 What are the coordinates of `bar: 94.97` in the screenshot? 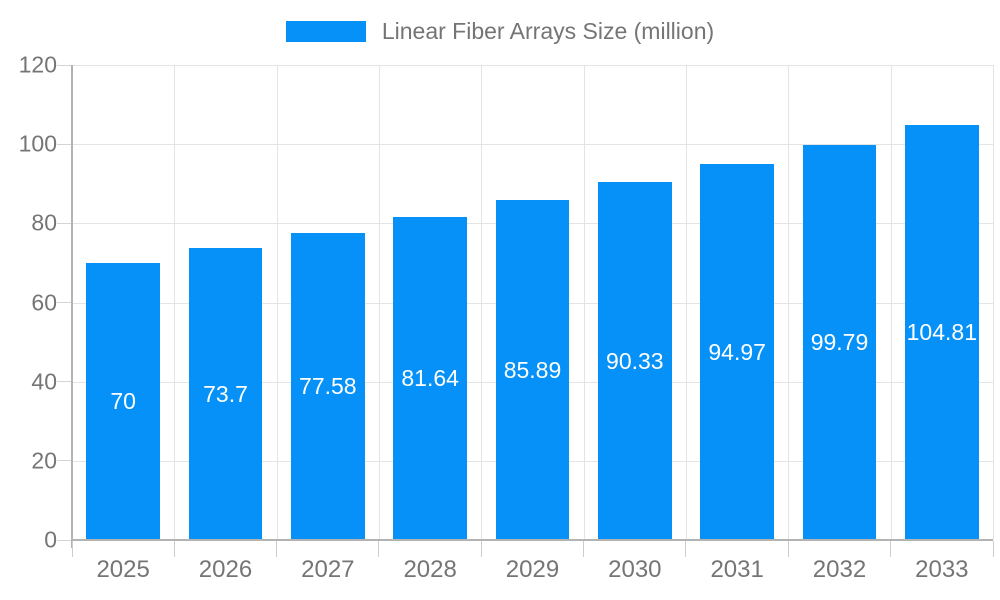 It's located at (737, 352).